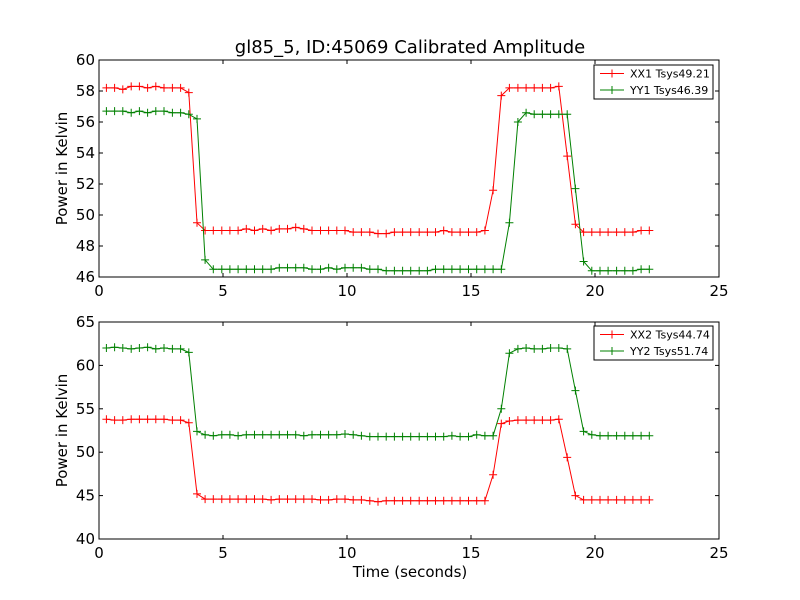 This screenshot has height=600, width=800. What do you see at coordinates (85, 246) in the screenshot?
I see `top-y-tick-label: 48` at bounding box center [85, 246].